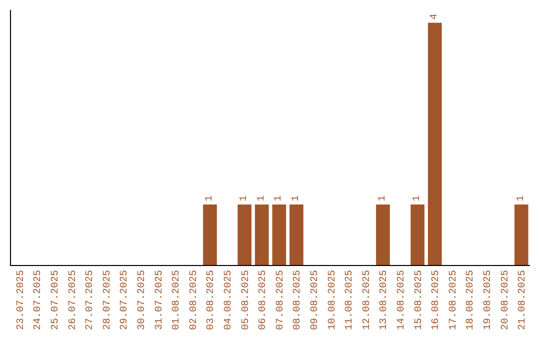 This screenshot has height=340, width=540. What do you see at coordinates (384, 300) in the screenshot?
I see `x-tick-label: 13.08.2025` at bounding box center [384, 300].